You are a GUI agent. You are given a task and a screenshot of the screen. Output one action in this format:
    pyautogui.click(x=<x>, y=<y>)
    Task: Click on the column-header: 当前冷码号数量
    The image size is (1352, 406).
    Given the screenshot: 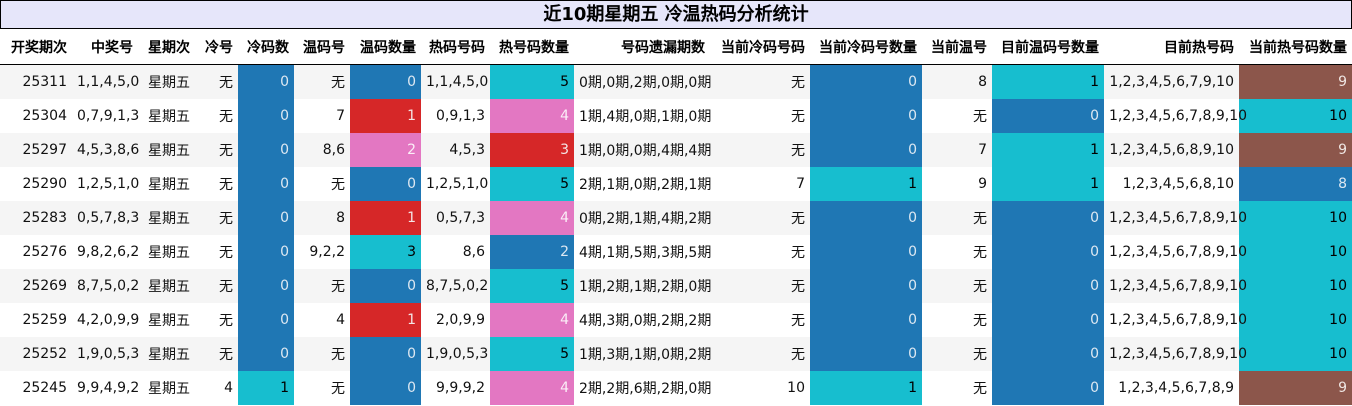 What is the action you would take?
    pyautogui.click(x=866, y=47)
    